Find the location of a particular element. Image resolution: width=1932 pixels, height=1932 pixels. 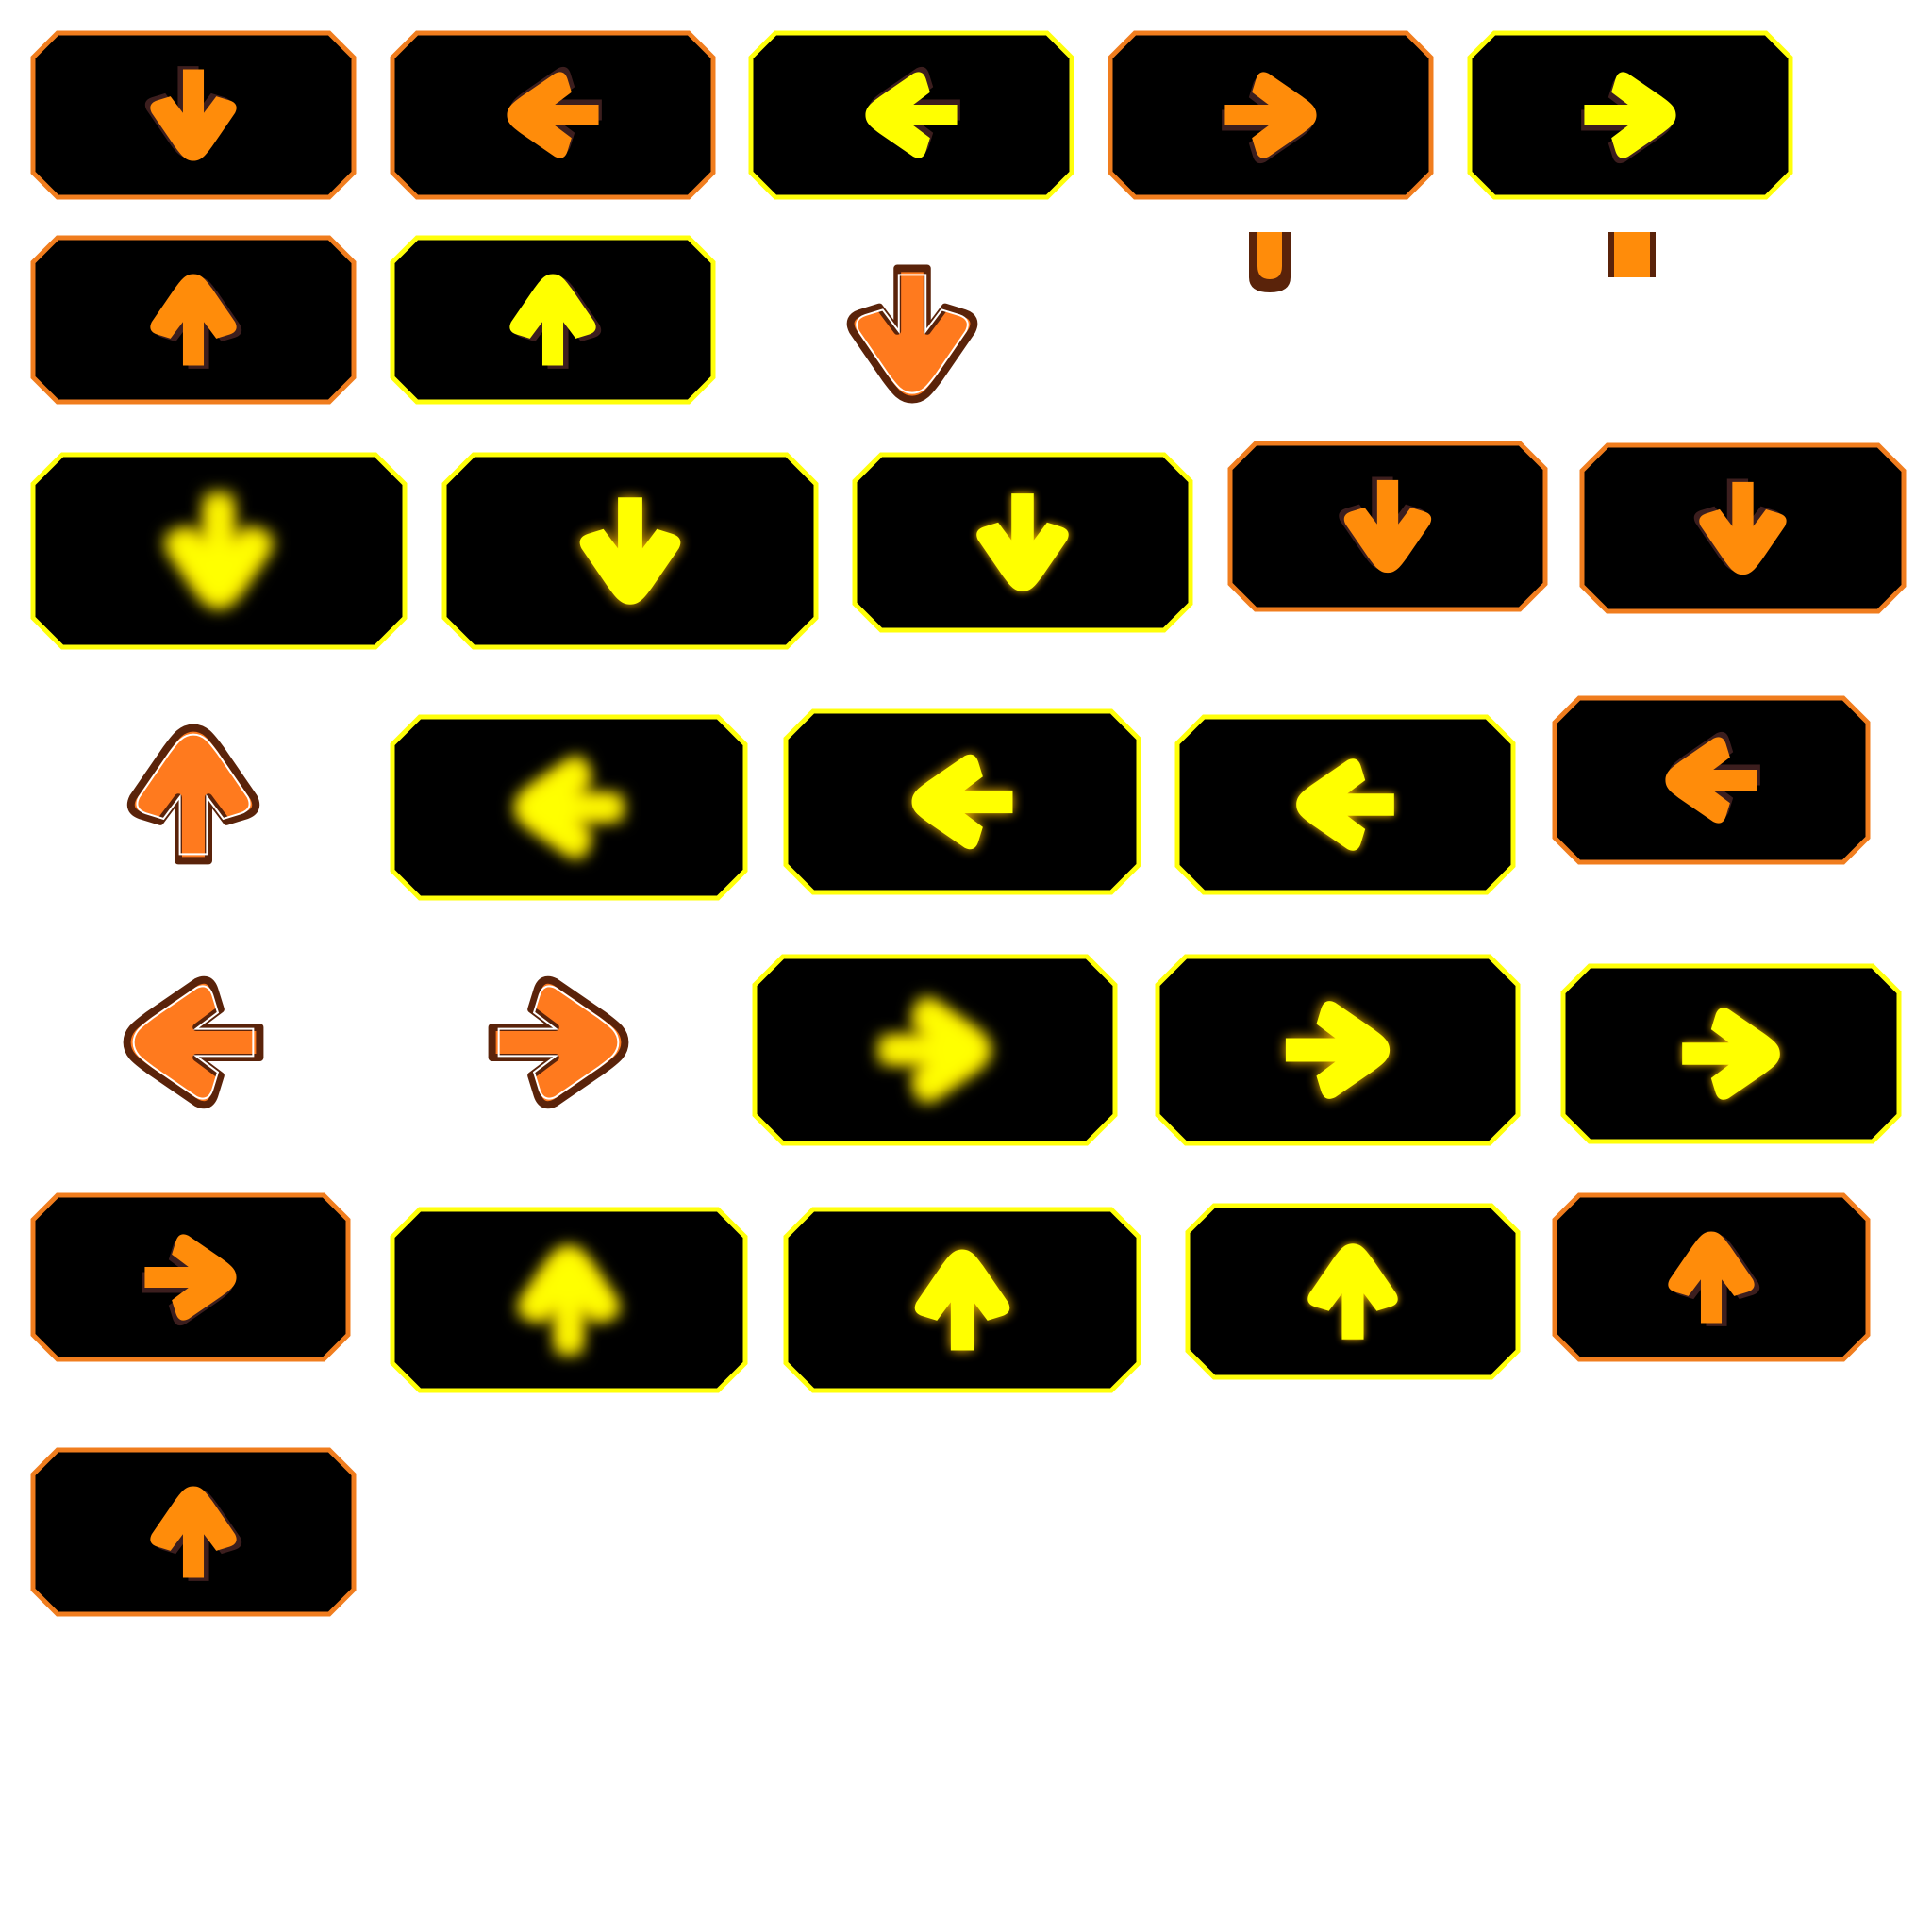

press-right-orange is located at coordinates (190, 1277).